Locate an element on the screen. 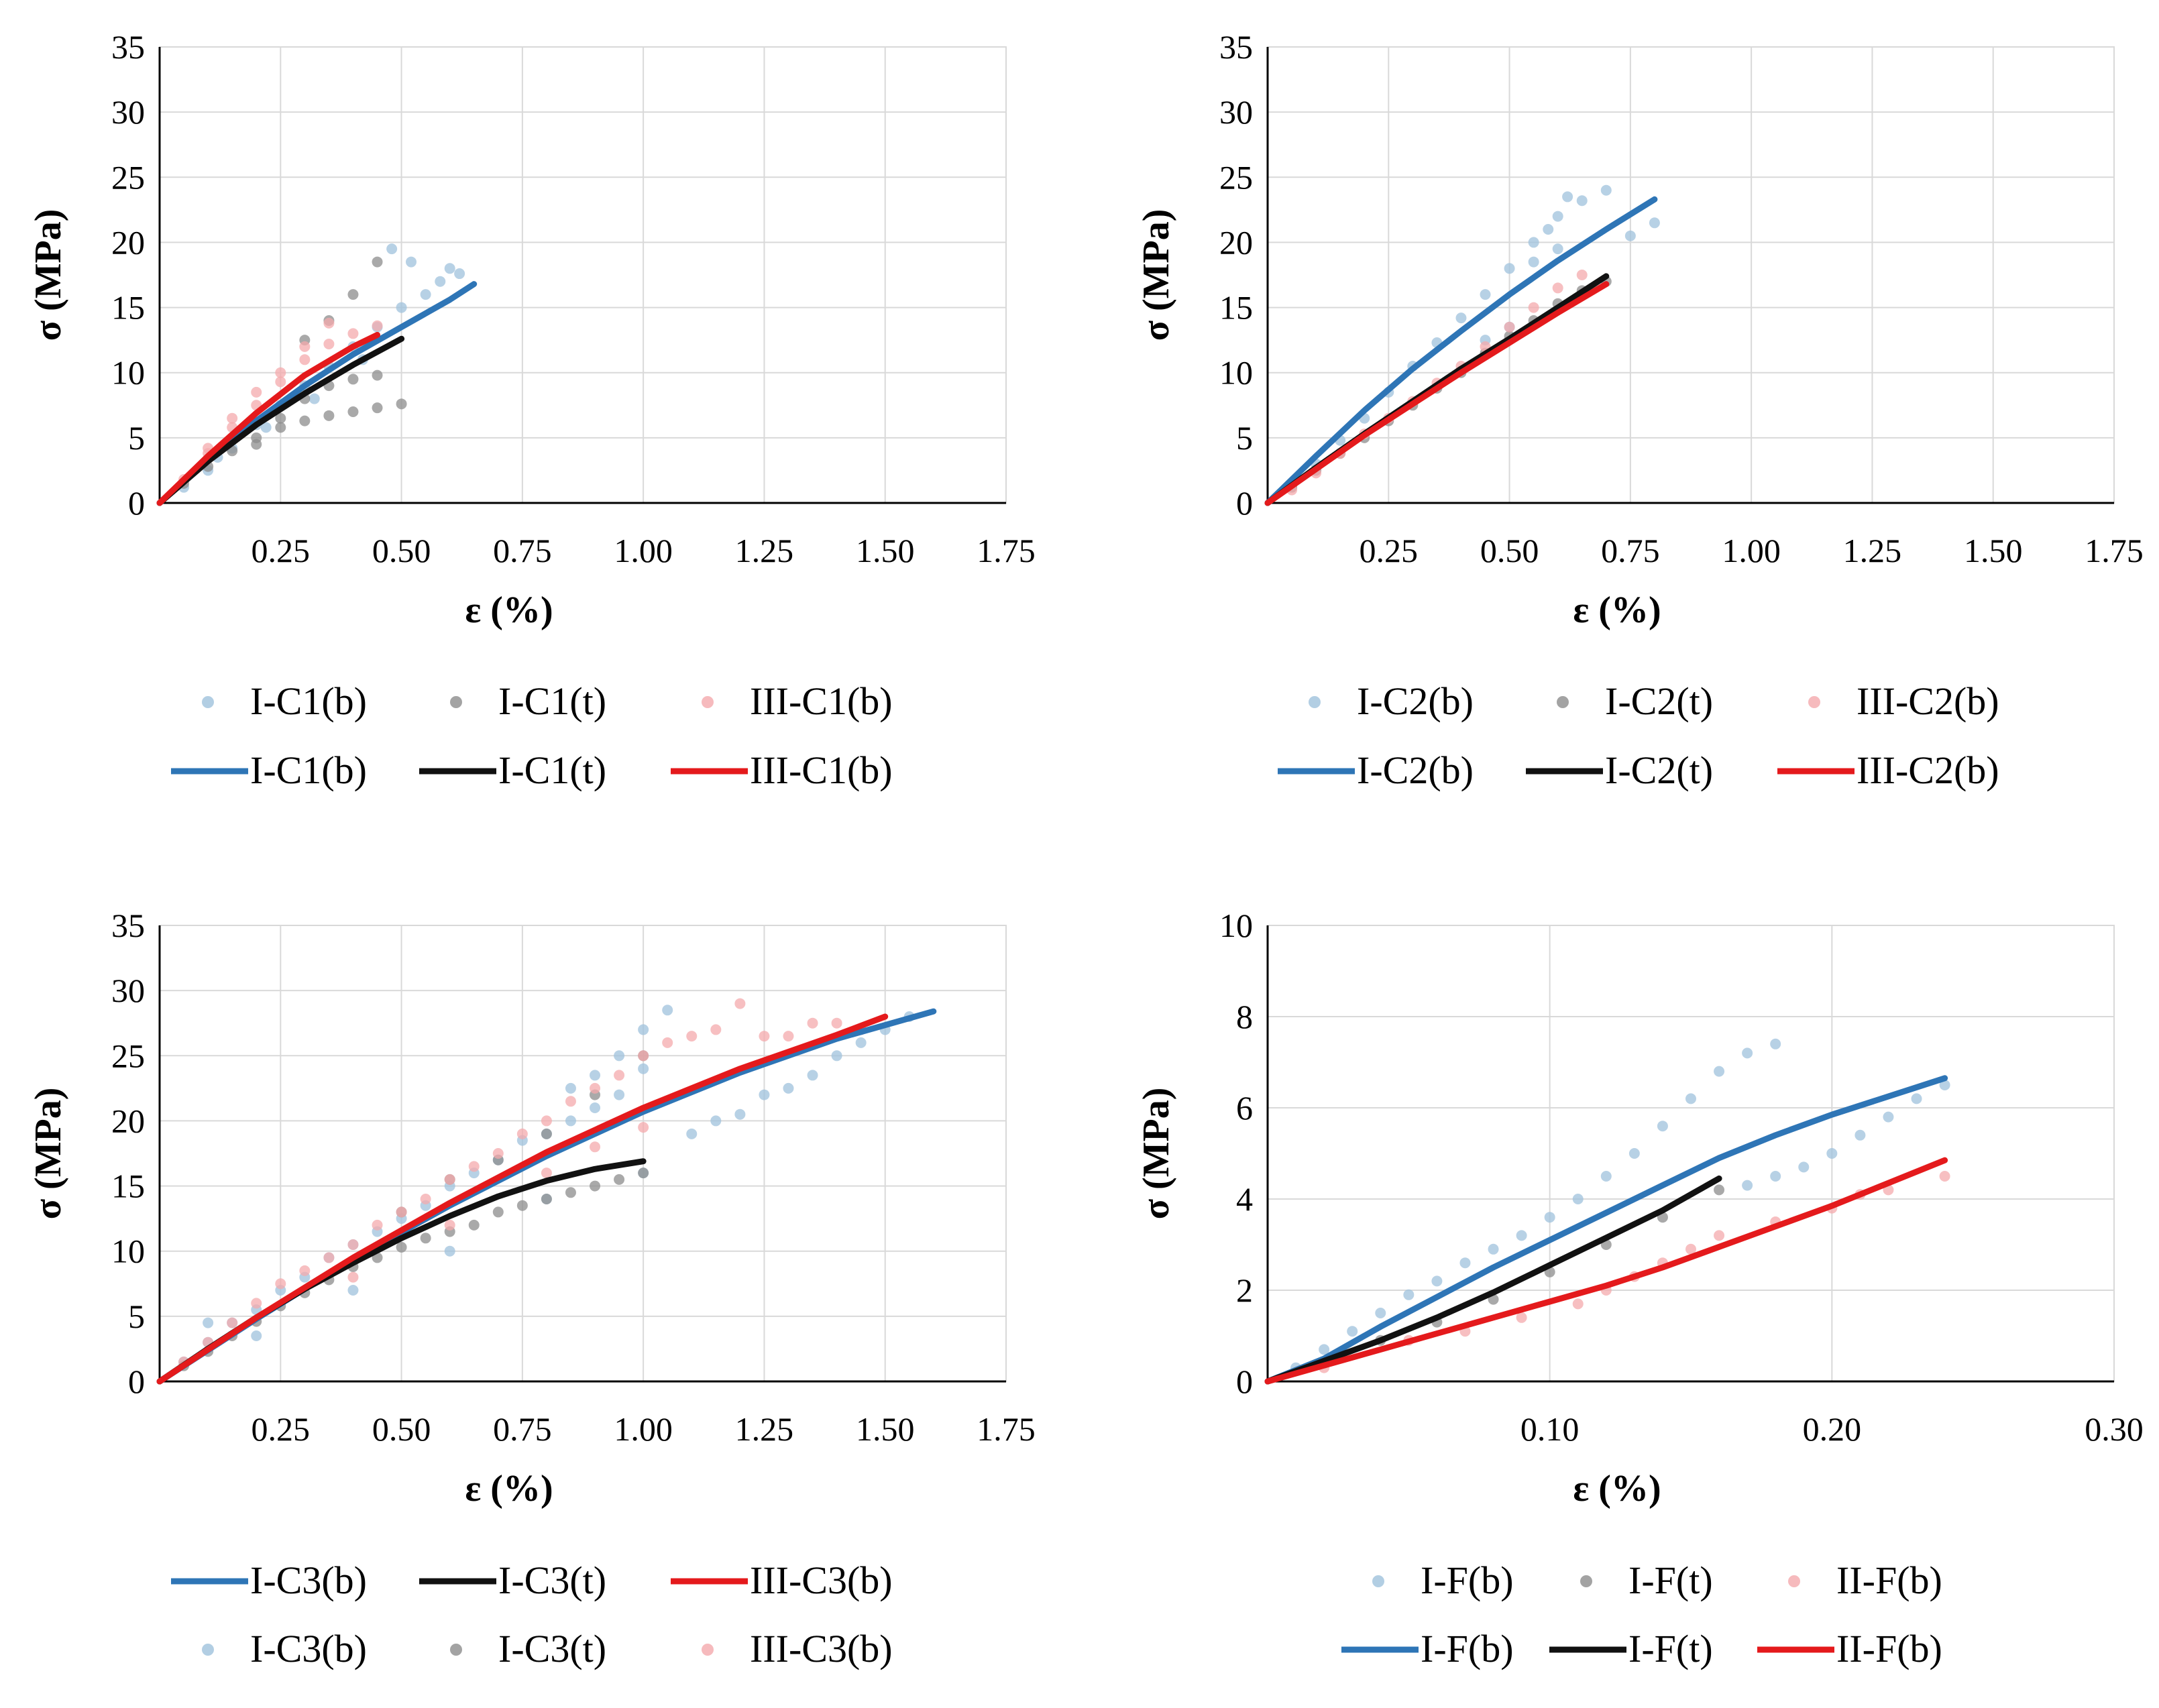 This screenshot has width=2159, height=1708. y-tick-label: 8 is located at coordinates (1244, 1017).